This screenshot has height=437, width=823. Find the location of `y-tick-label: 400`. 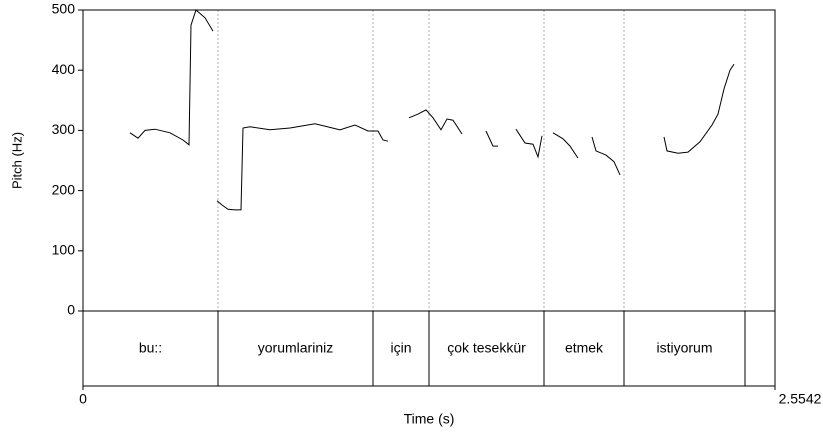

y-tick-label: 400 is located at coordinates (64, 69).